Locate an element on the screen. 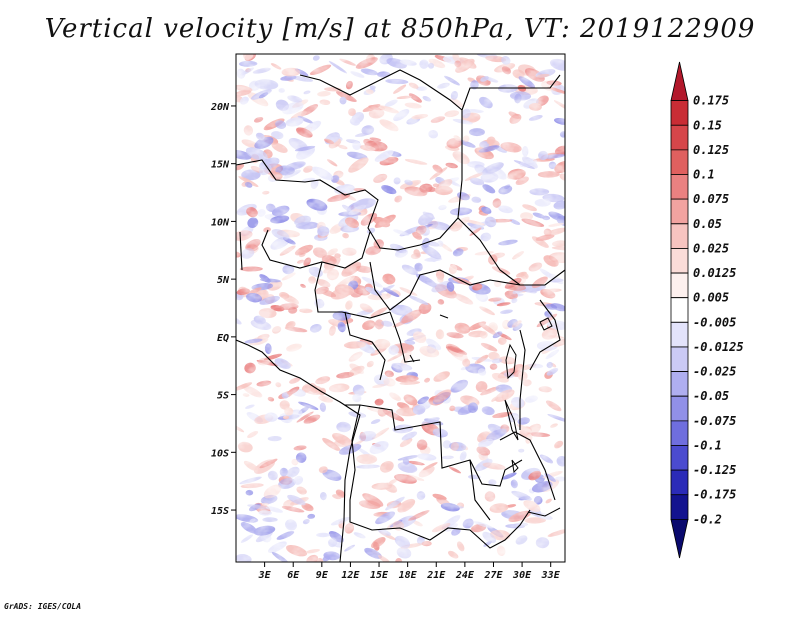  lat-label: 10N is located at coordinates (220, 222).